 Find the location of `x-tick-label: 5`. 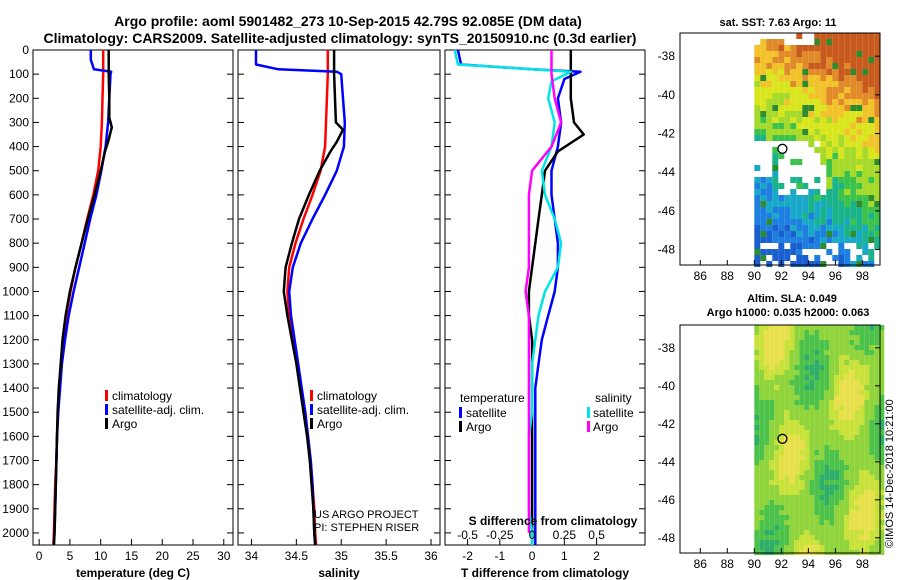

x-tick-label: 5 is located at coordinates (70, 556).